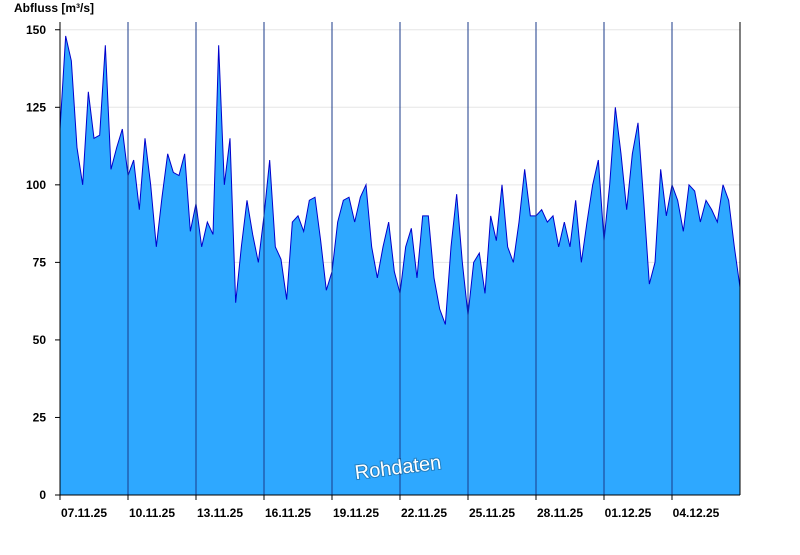  I want to click on y-tick-label: 100, so click(36, 185).